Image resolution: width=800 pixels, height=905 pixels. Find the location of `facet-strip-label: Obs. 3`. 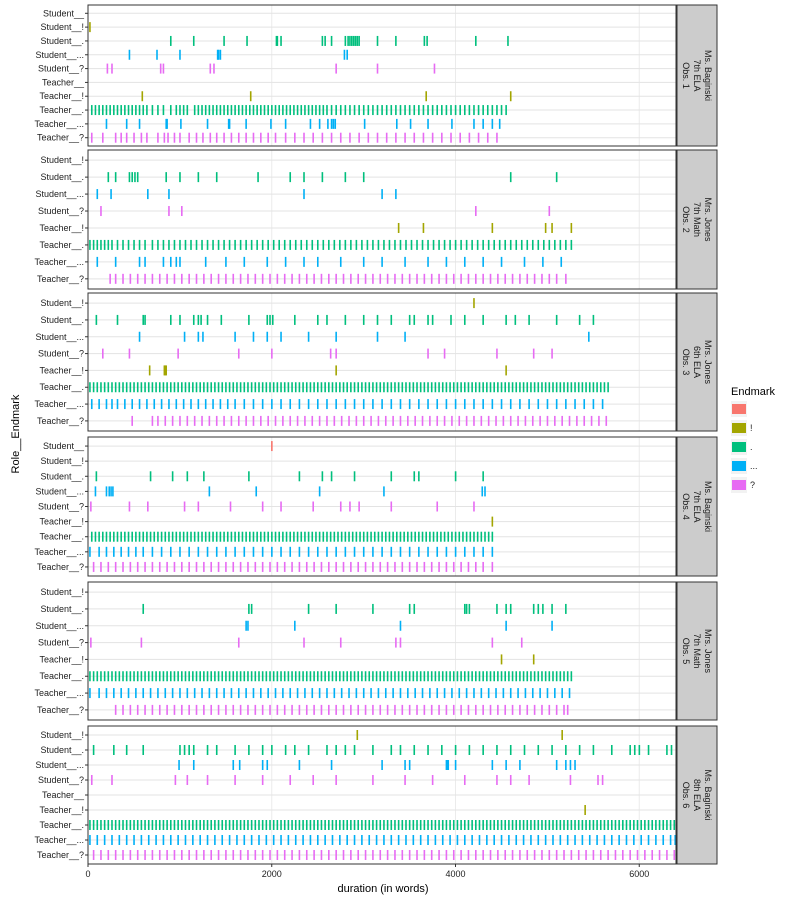

facet-strip-label: Obs. 3 is located at coordinates (686, 362).